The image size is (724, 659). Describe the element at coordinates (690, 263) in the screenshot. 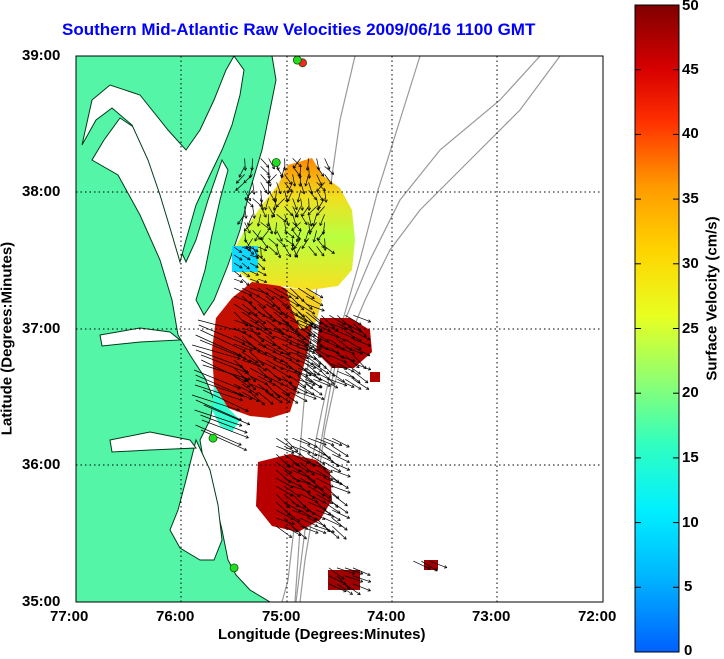

I see `colorbar-tick-label: 30` at that location.